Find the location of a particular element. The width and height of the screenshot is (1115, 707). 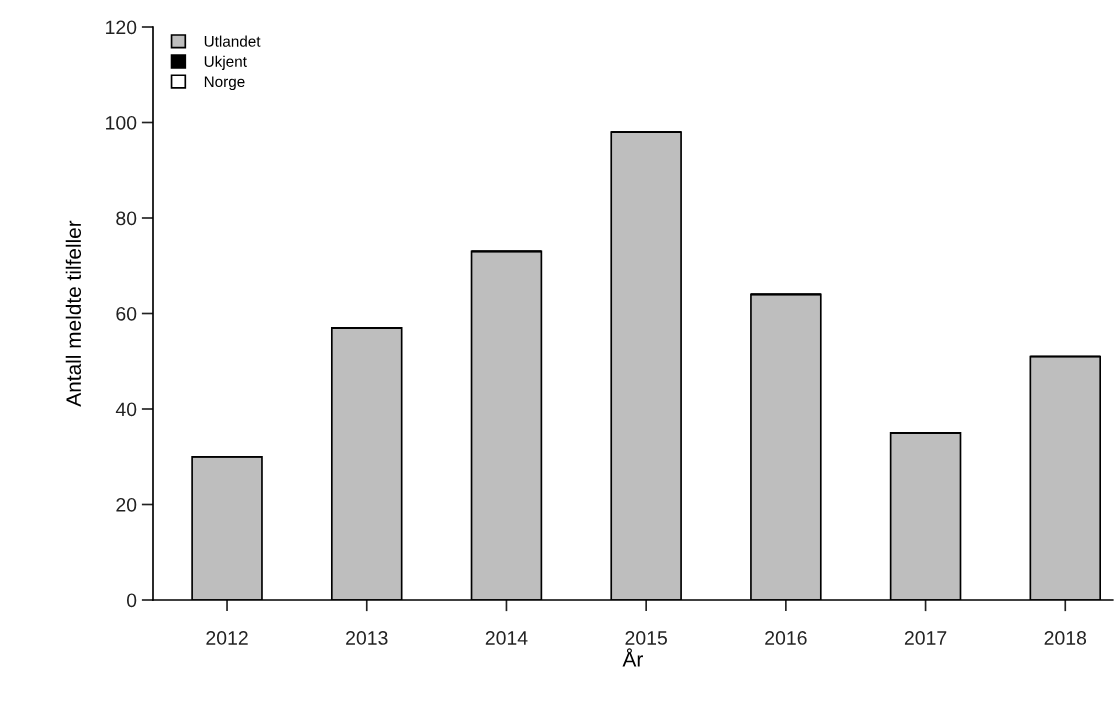

legend-label: Utlandet is located at coordinates (232, 41).